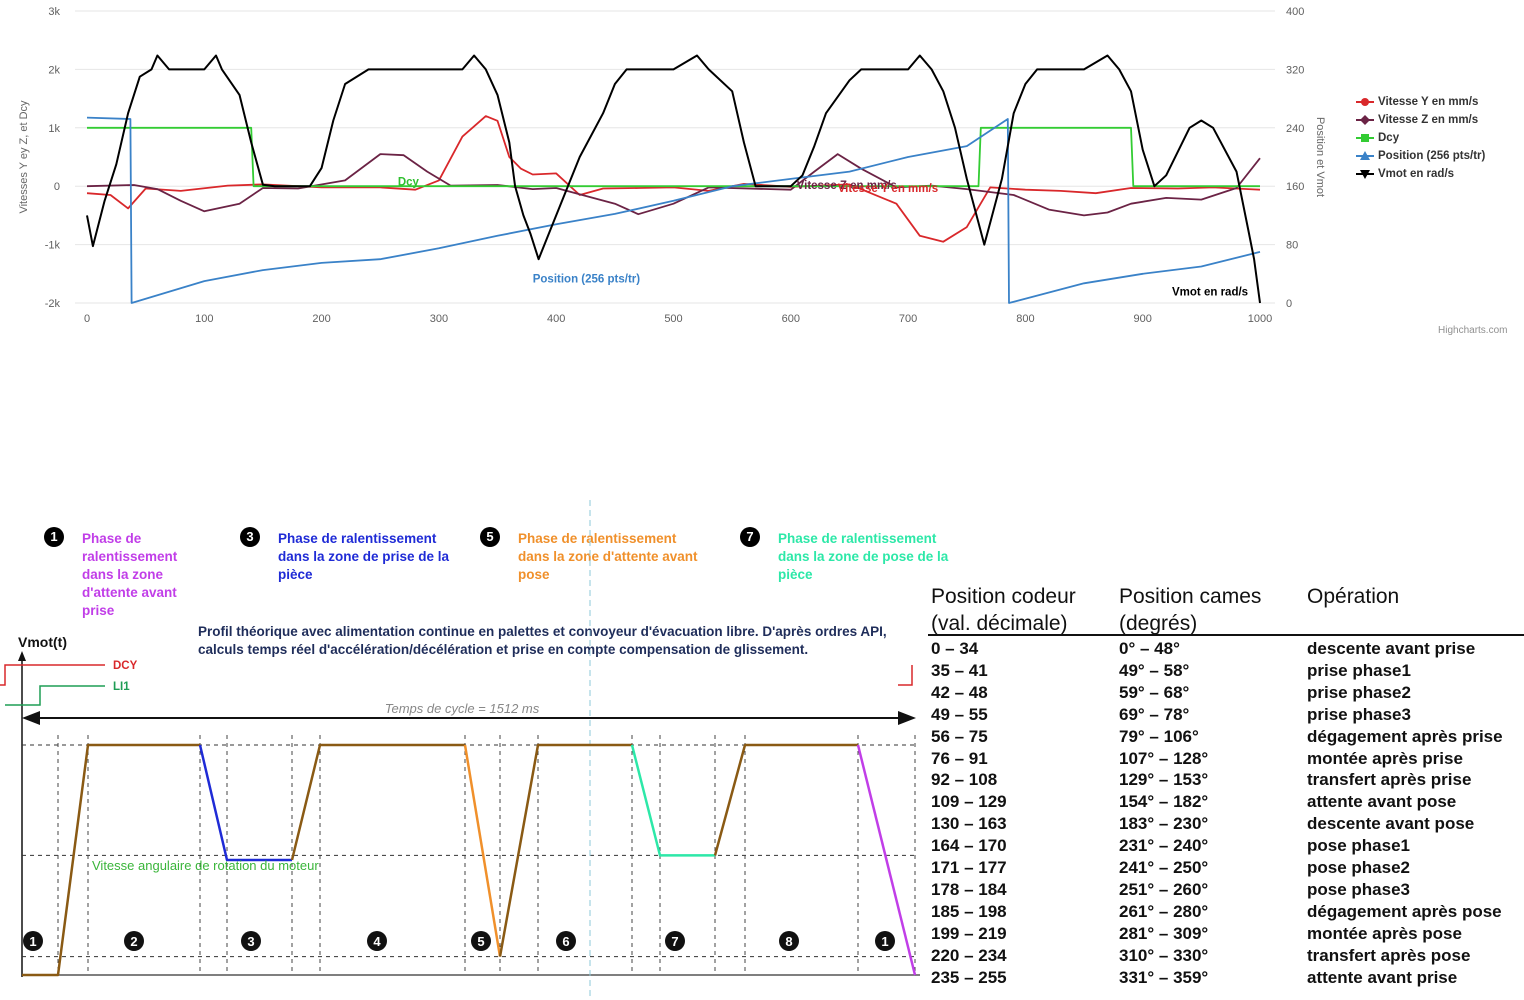 Image resolution: width=1524 pixels, height=1000 pixels. Describe the element at coordinates (250, 537) in the screenshot. I see `phase-number-badge: 3` at that location.